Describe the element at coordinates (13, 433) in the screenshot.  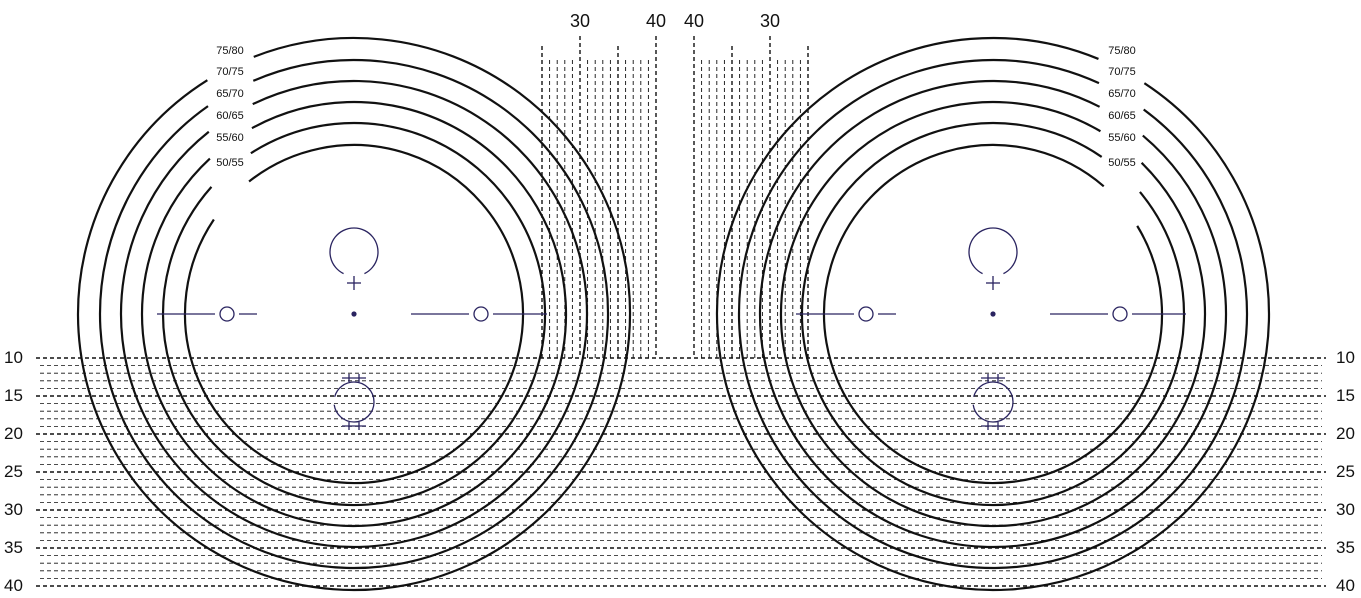
I see `left-scale-label: 20` at that location.